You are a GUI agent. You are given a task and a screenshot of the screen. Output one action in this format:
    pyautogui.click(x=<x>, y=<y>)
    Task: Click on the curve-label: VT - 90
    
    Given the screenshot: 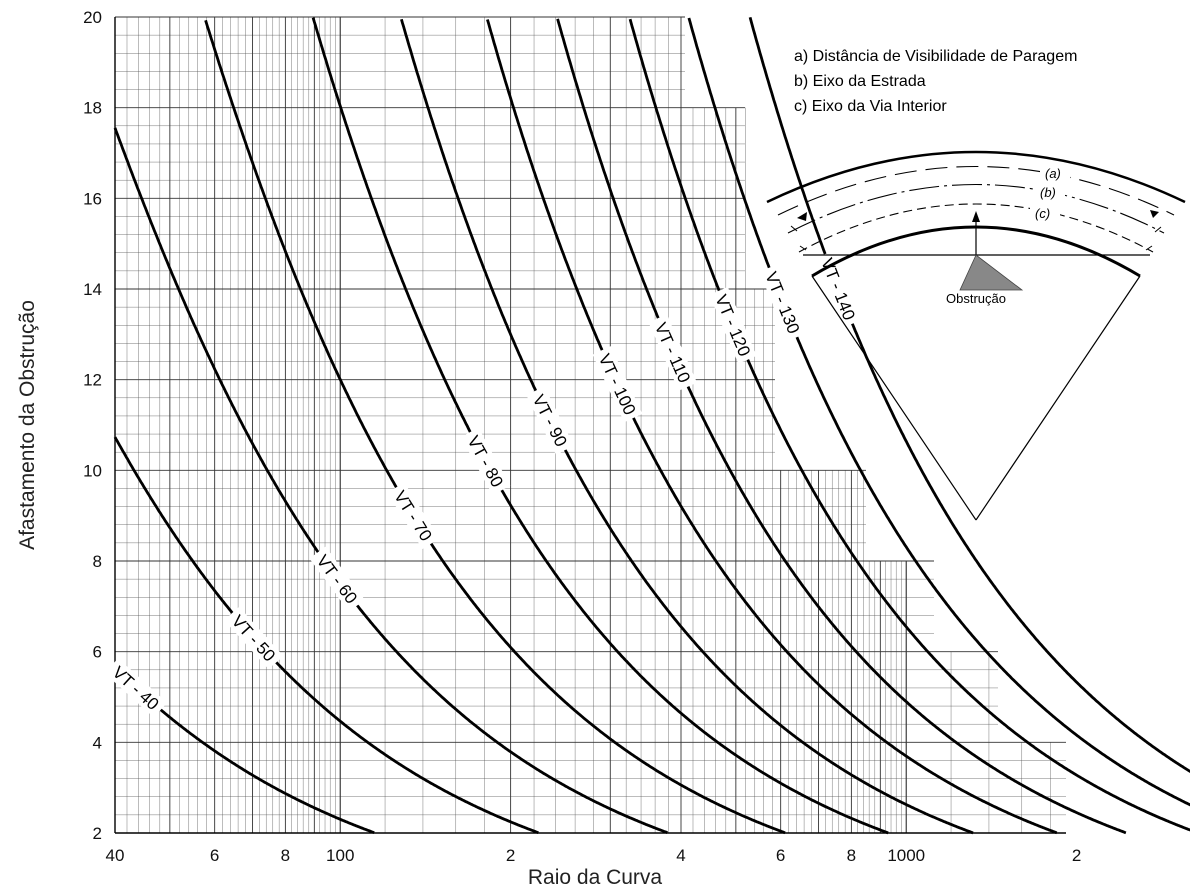 What is the action you would take?
    pyautogui.click(x=550, y=421)
    